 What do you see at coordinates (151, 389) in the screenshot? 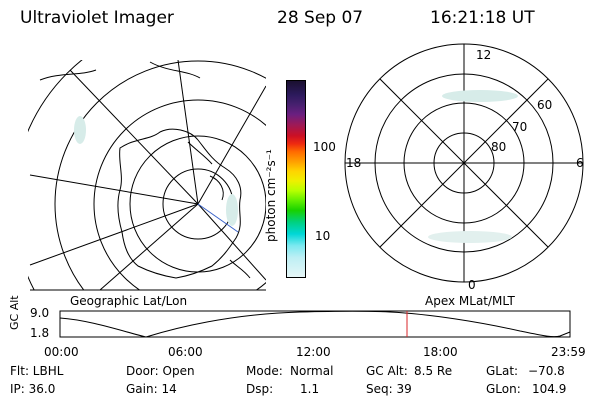
I see `gain-status: Gain: 14` at bounding box center [151, 389].